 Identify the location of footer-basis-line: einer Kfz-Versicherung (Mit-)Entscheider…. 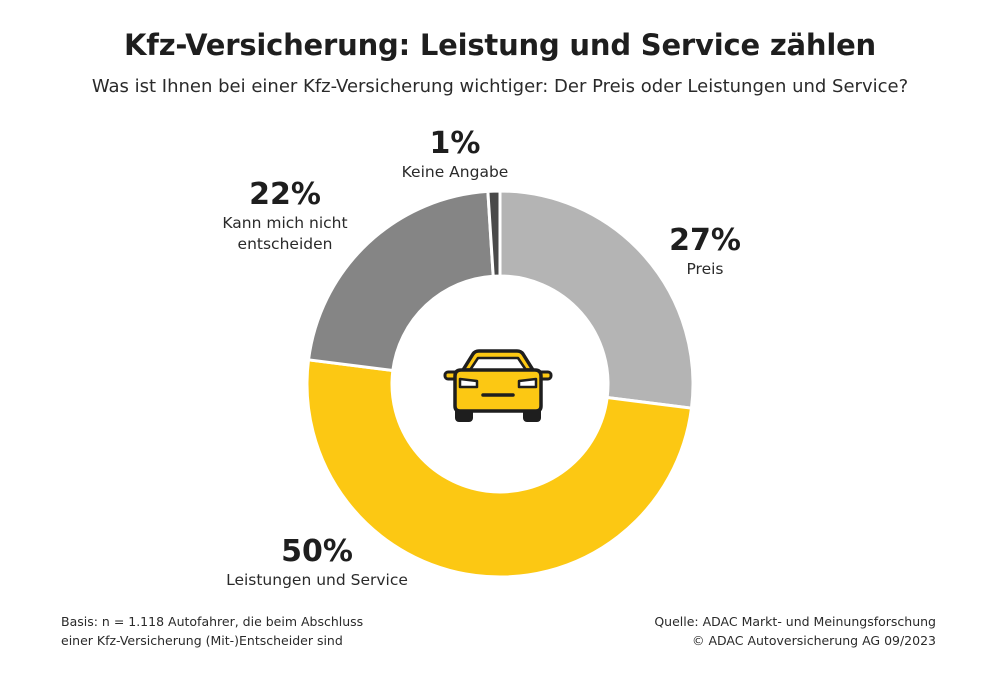
(202, 640).